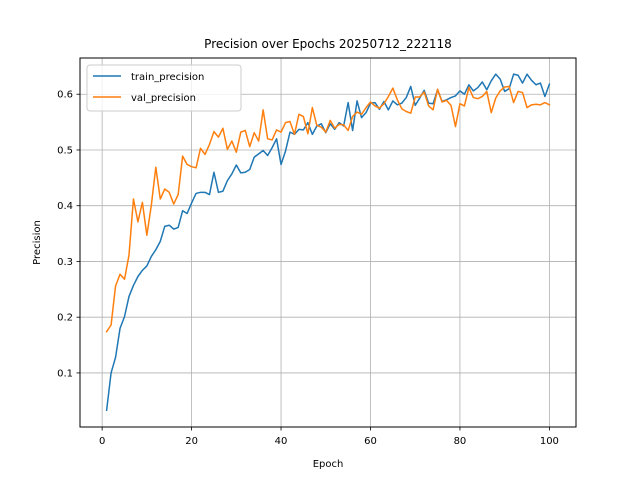 This screenshot has height=480, width=640. Describe the element at coordinates (65, 318) in the screenshot. I see `y-tick-label: 0.2` at that location.